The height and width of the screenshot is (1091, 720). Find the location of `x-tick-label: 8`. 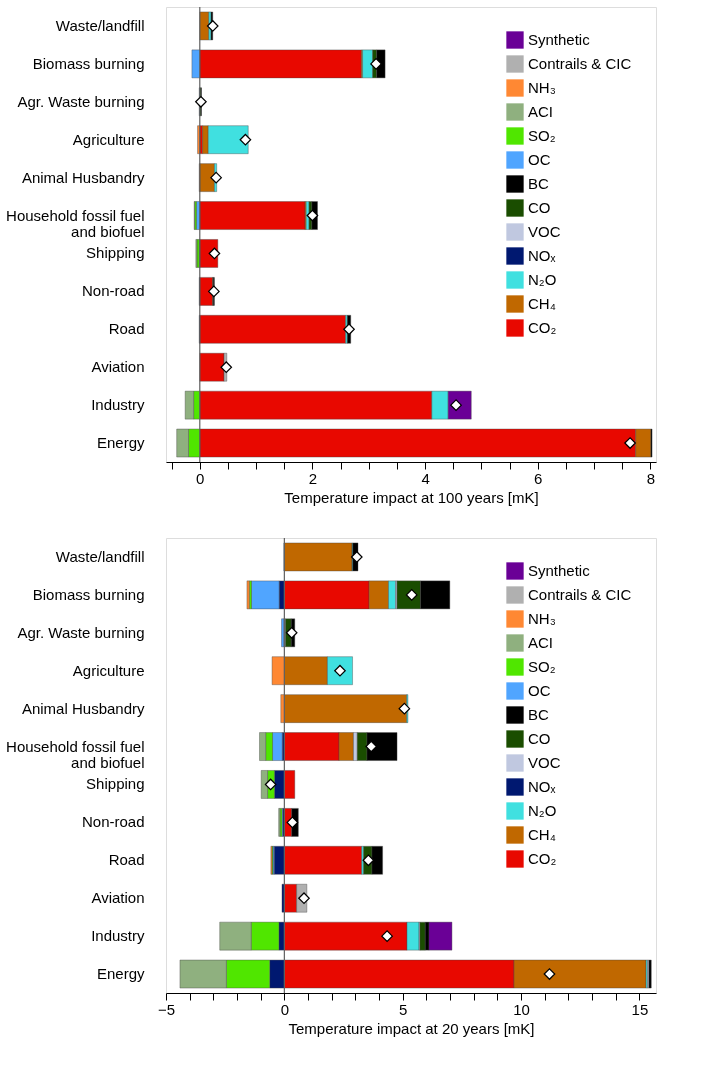

x-tick-label: 8 is located at coordinates (651, 478).